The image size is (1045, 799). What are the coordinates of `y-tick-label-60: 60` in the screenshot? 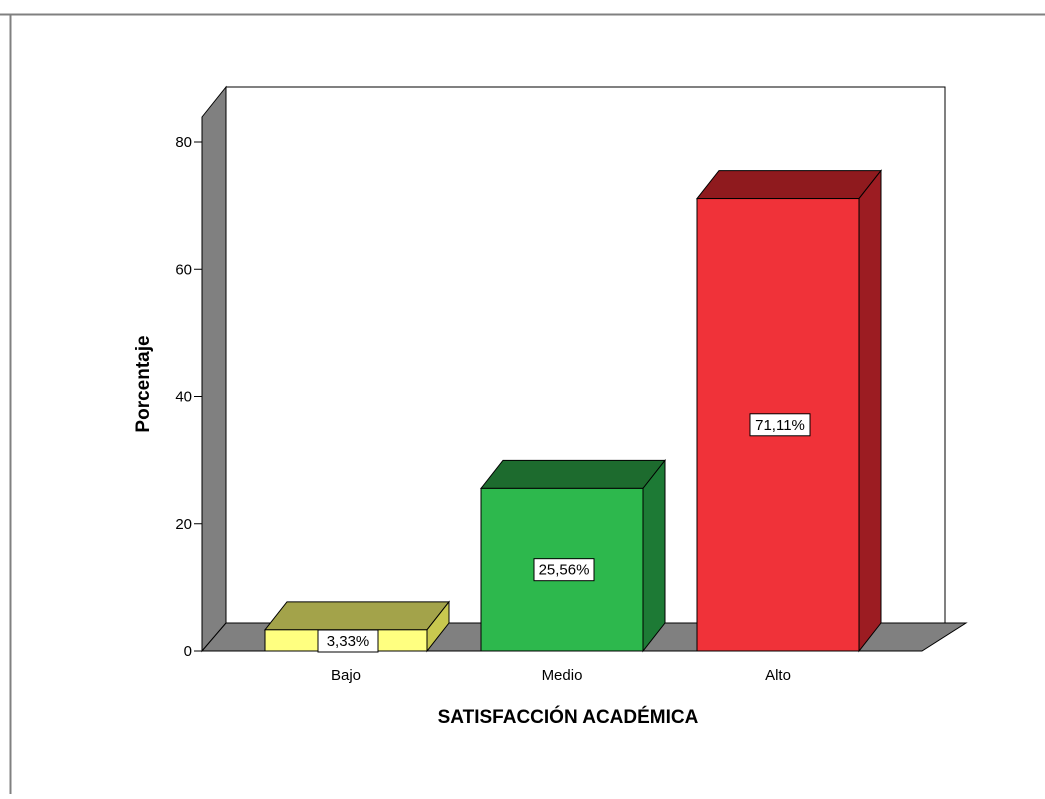 It's located at (183, 269).